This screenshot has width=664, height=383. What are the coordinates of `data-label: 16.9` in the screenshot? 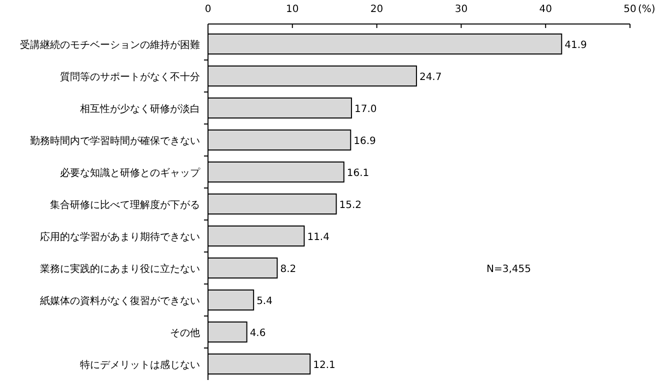 It's located at (365, 141).